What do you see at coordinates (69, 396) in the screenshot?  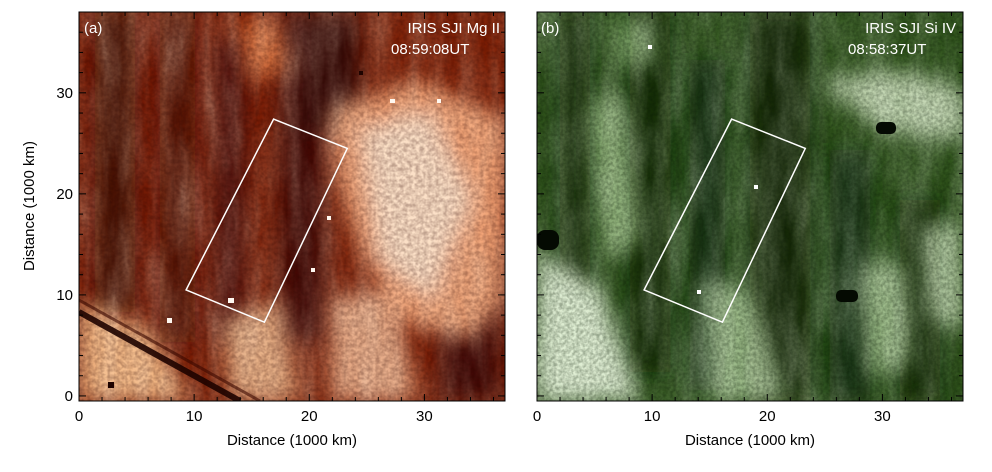 I see `y-tick-label: 0` at bounding box center [69, 396].